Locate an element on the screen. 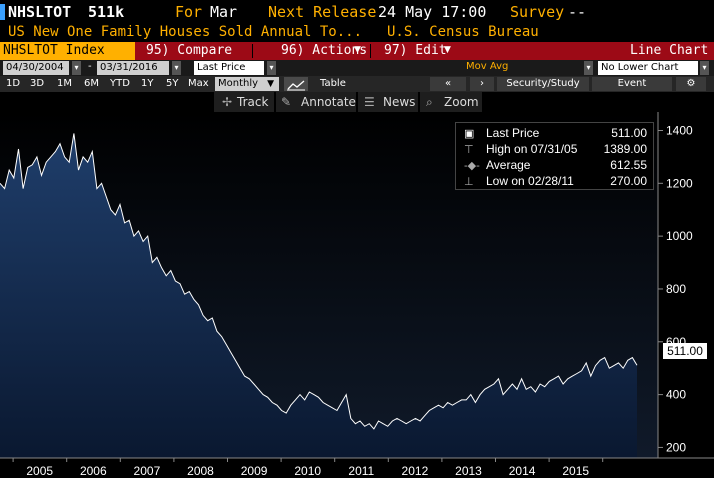 This screenshot has height=478, width=714. ticker-marker is located at coordinates (2, 12).